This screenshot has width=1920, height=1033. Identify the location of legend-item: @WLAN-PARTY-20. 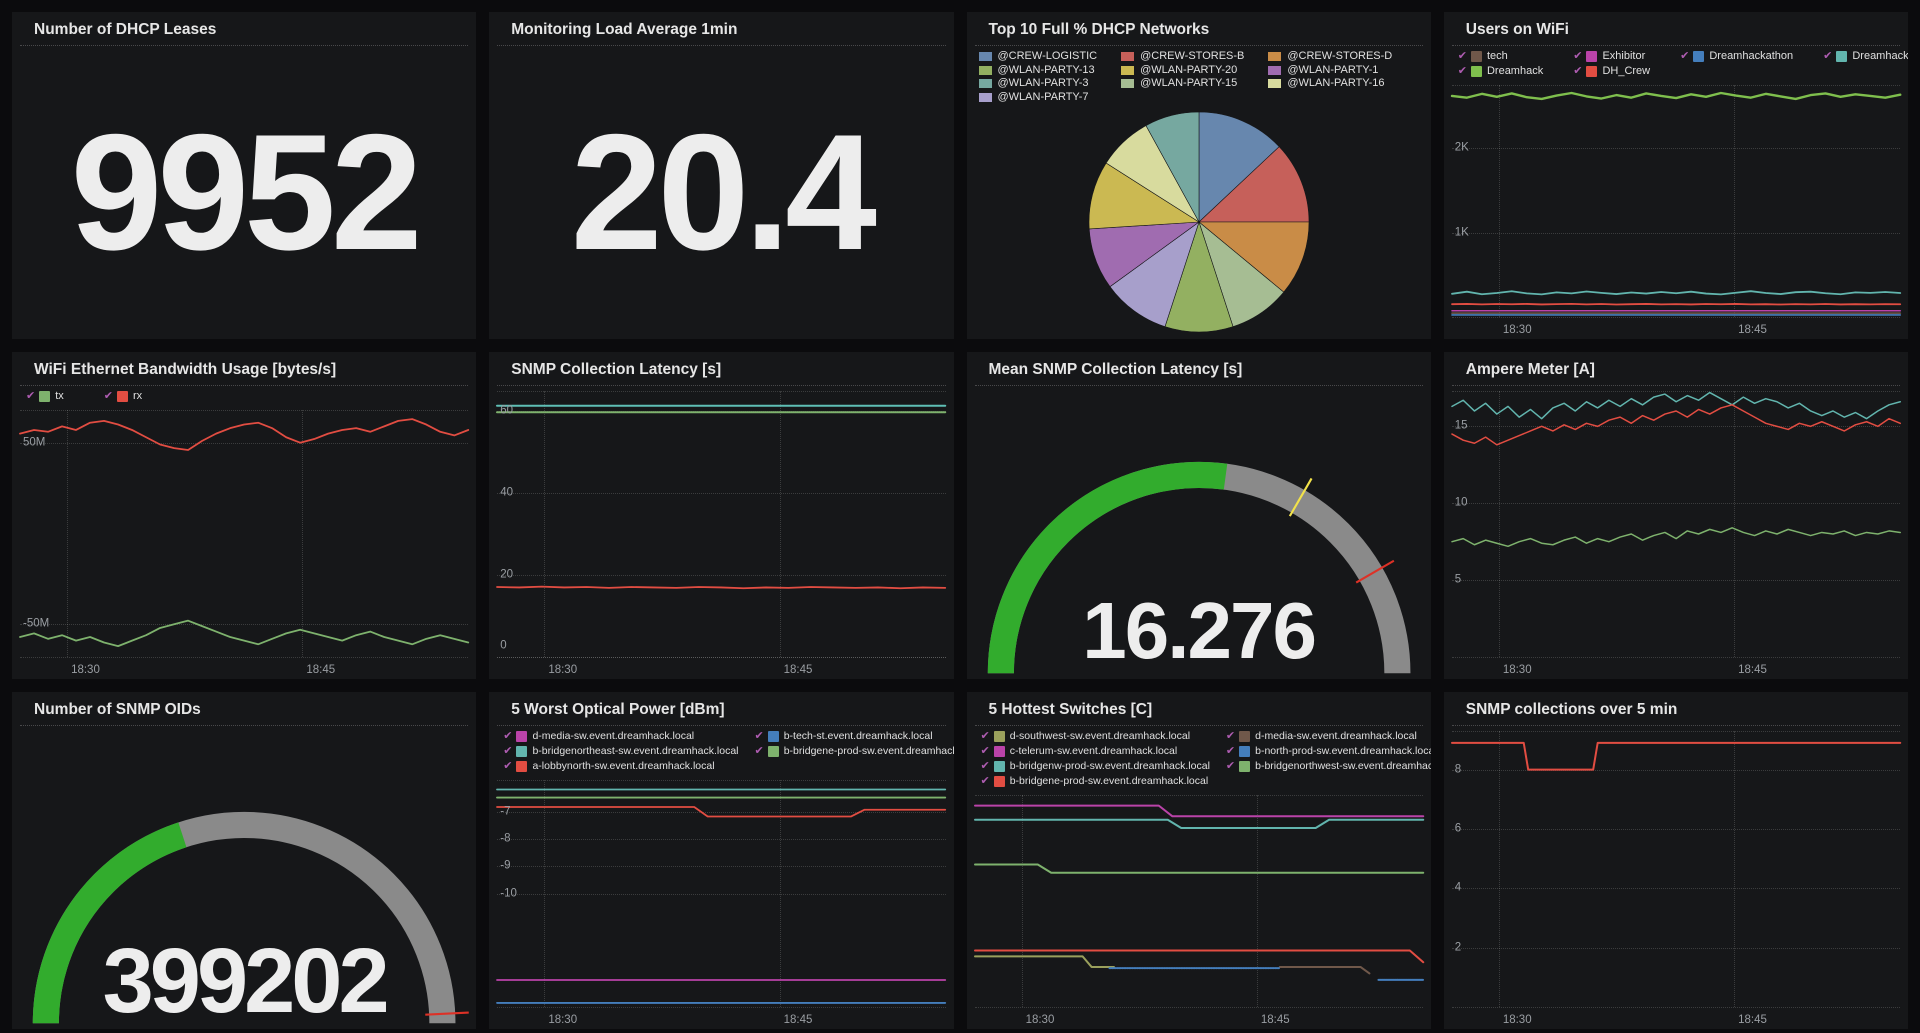
(1182, 70).